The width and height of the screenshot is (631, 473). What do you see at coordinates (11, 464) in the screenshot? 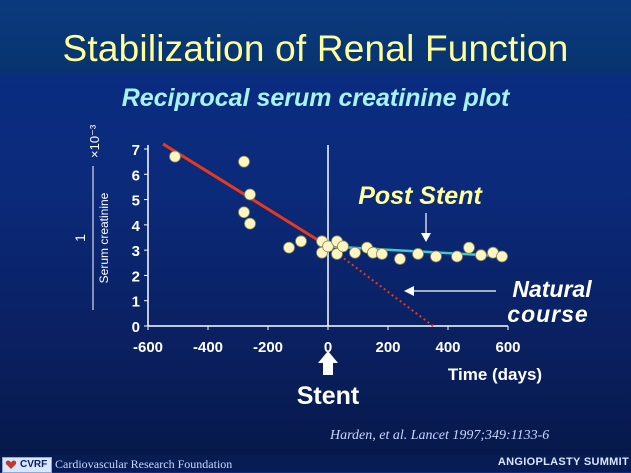
I see `heart-icon` at bounding box center [11, 464].